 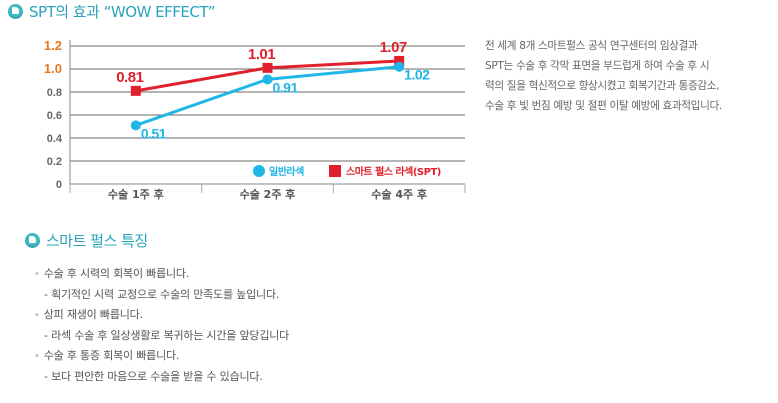 I want to click on x-tick-label: 수술 2주 후, so click(x=268, y=194).